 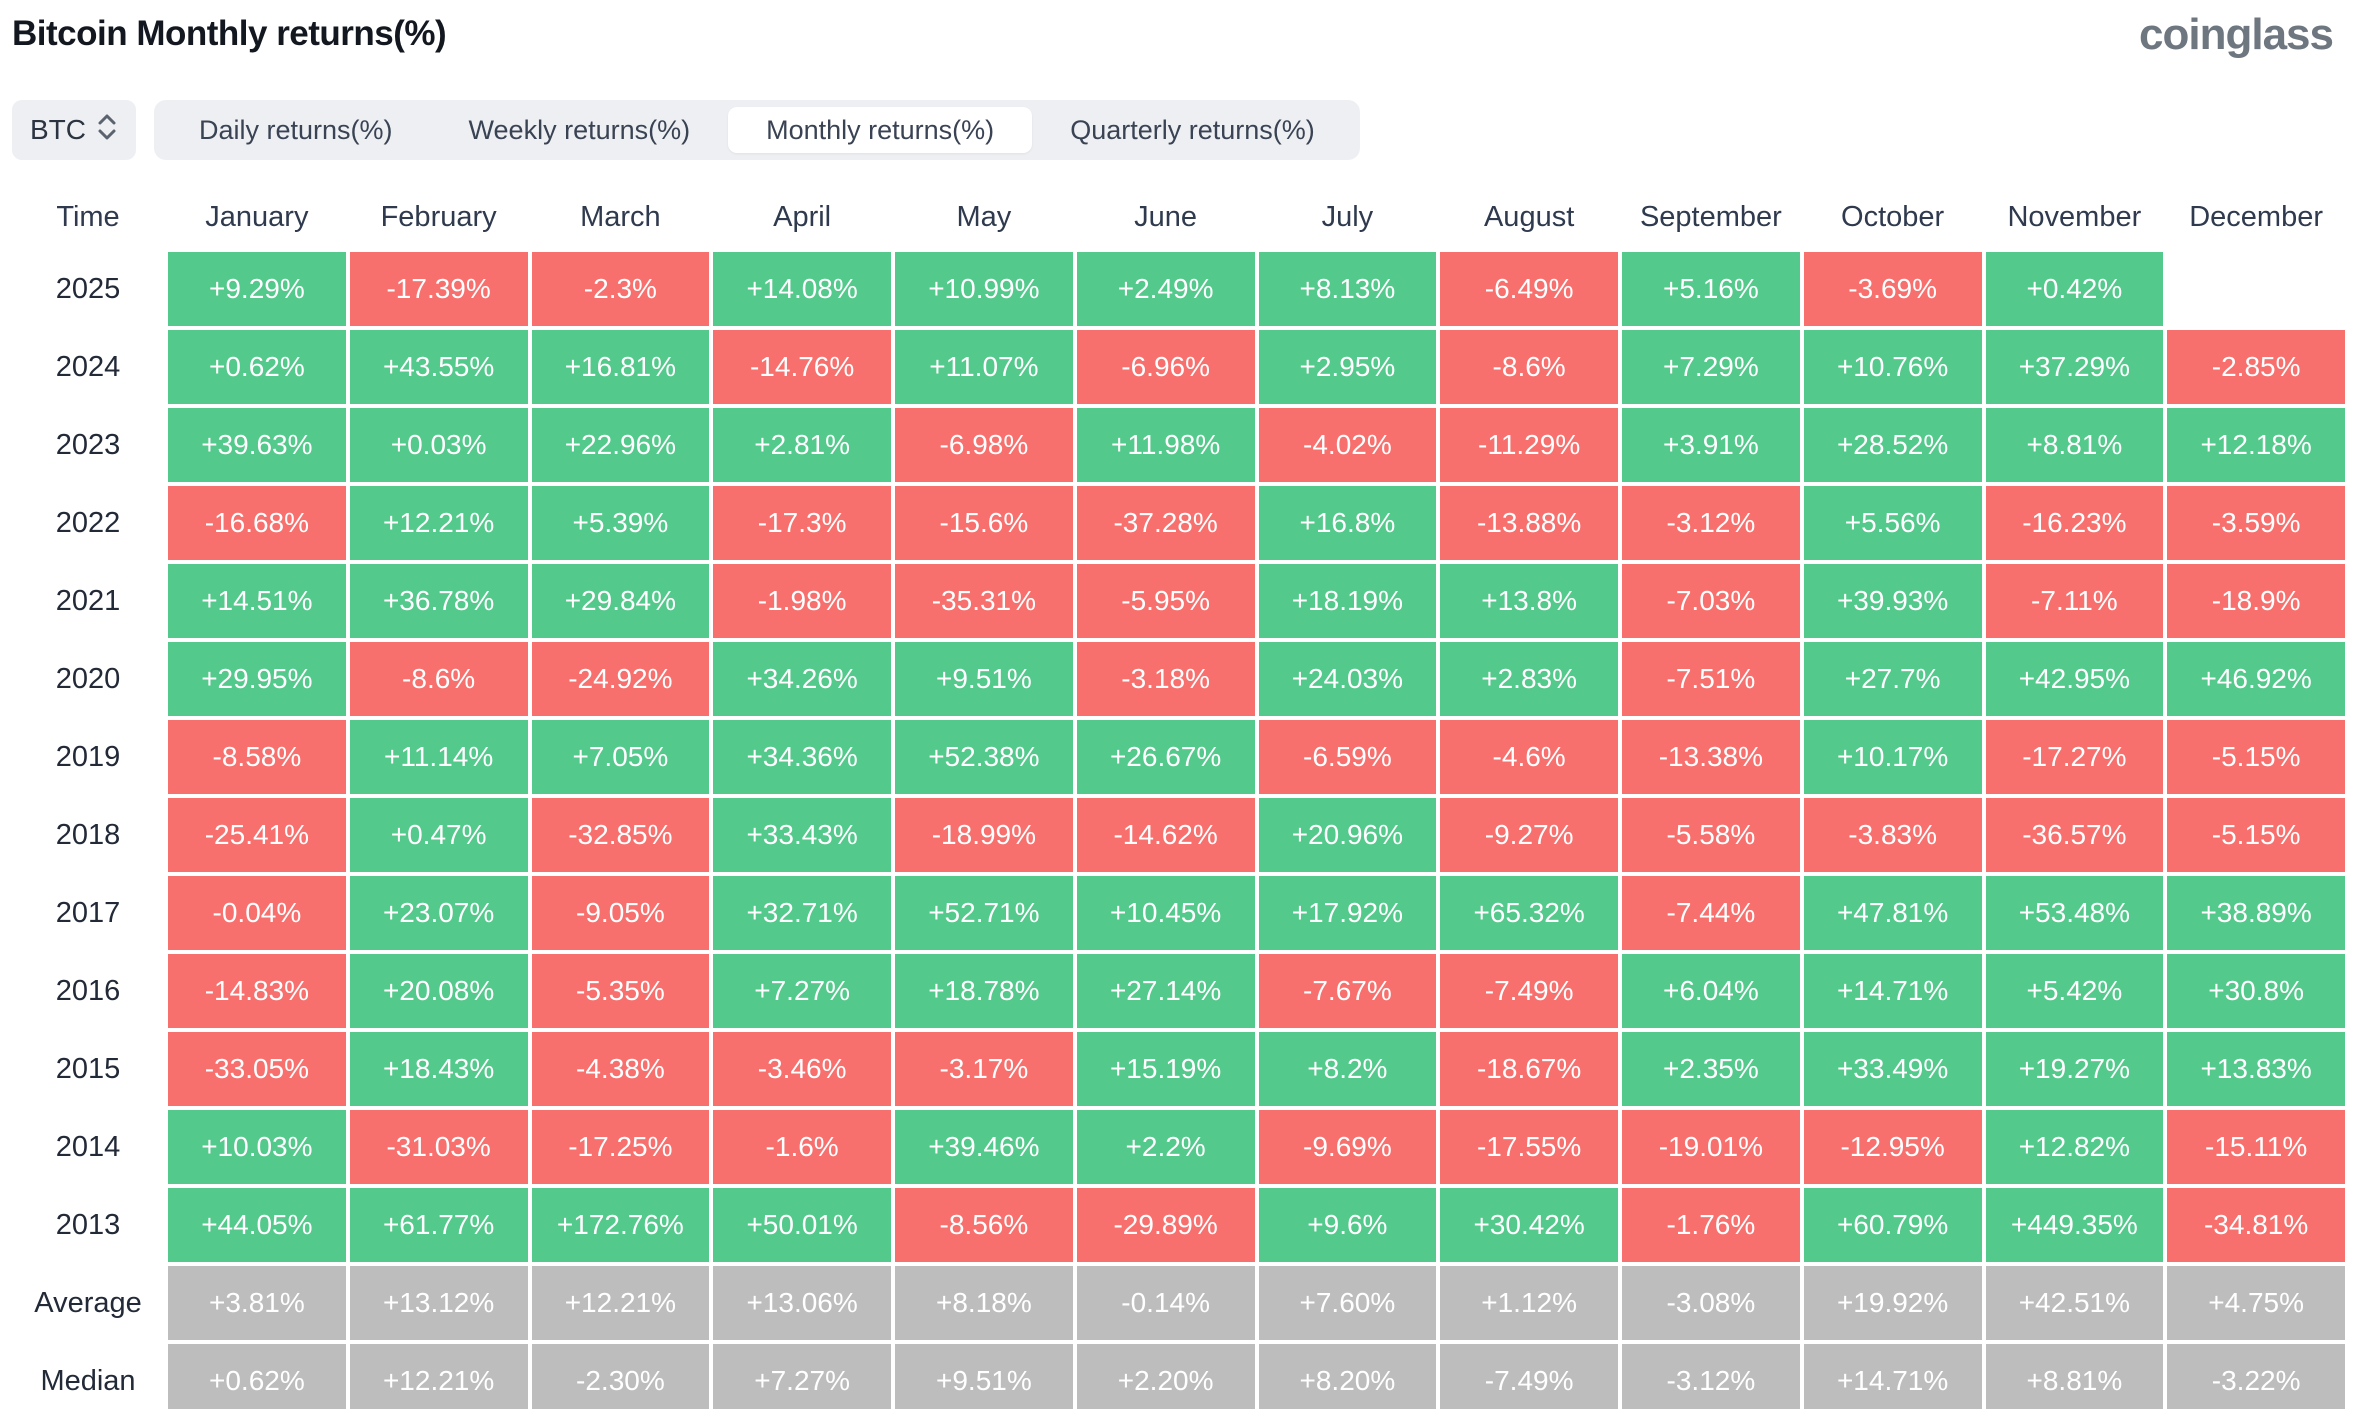 What do you see at coordinates (257, 1376) in the screenshot?
I see `return-cell: +0.62%` at bounding box center [257, 1376].